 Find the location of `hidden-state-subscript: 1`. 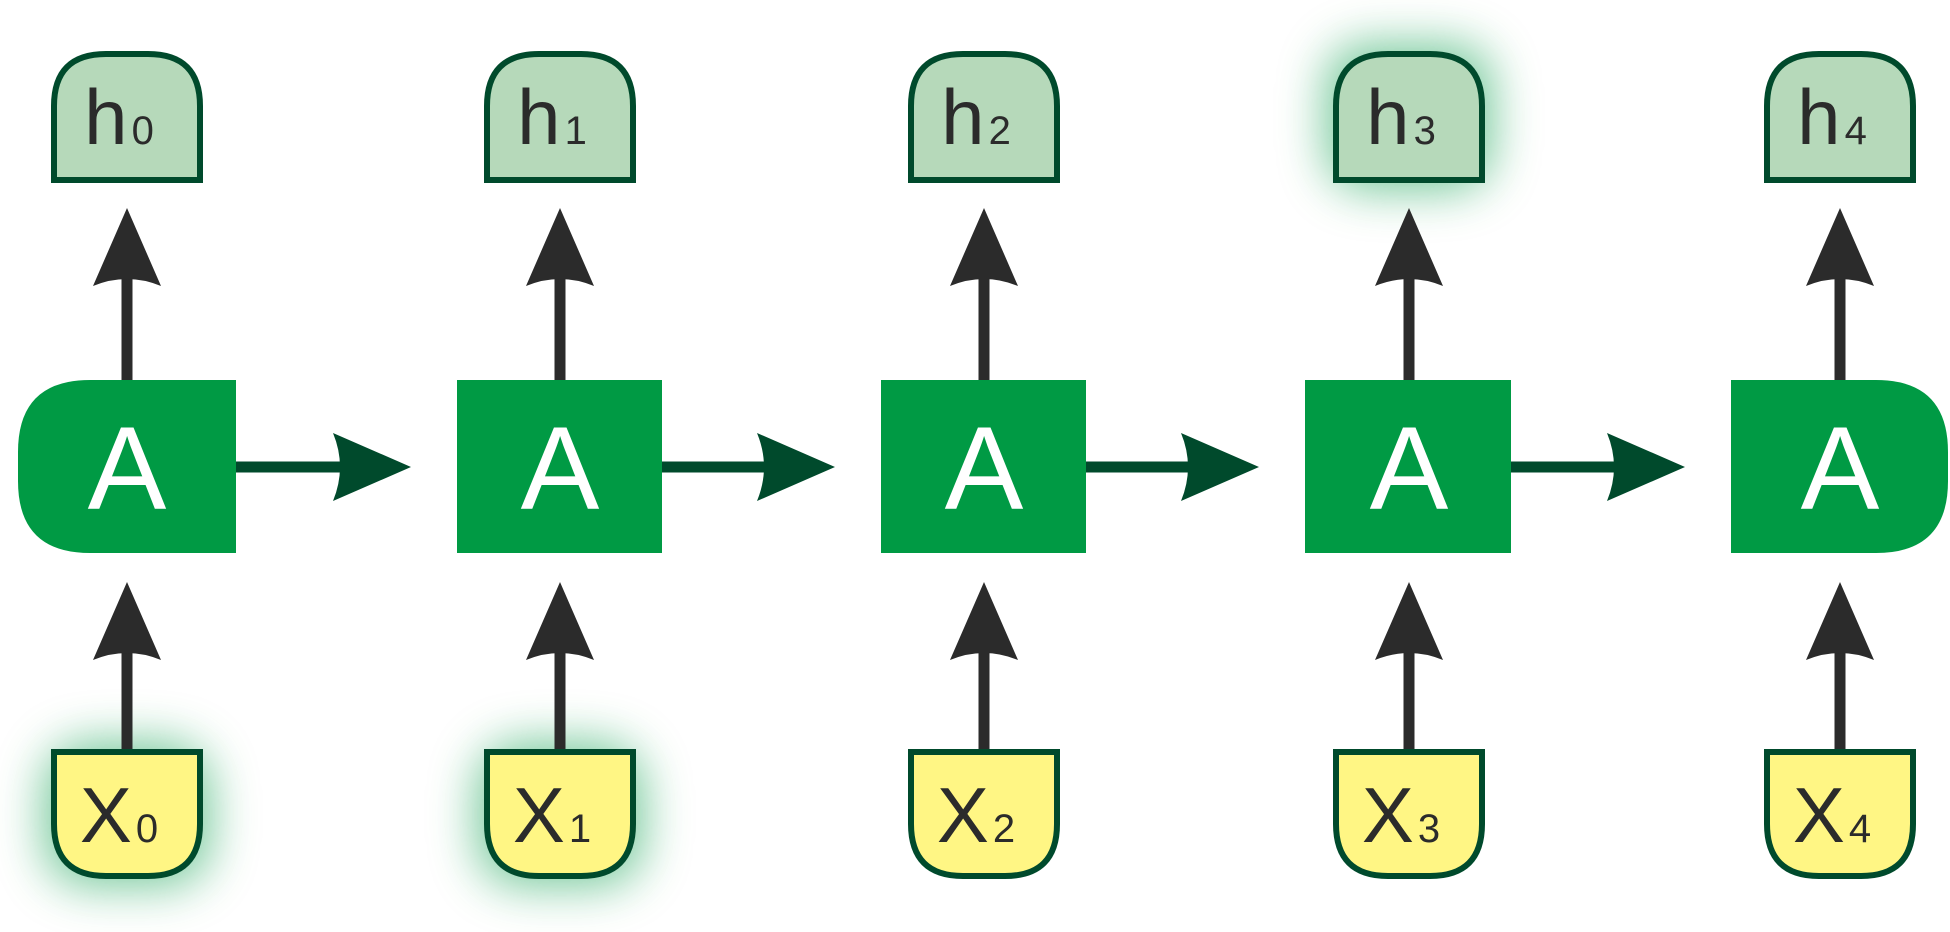

hidden-state-subscript: 1 is located at coordinates (576, 131).